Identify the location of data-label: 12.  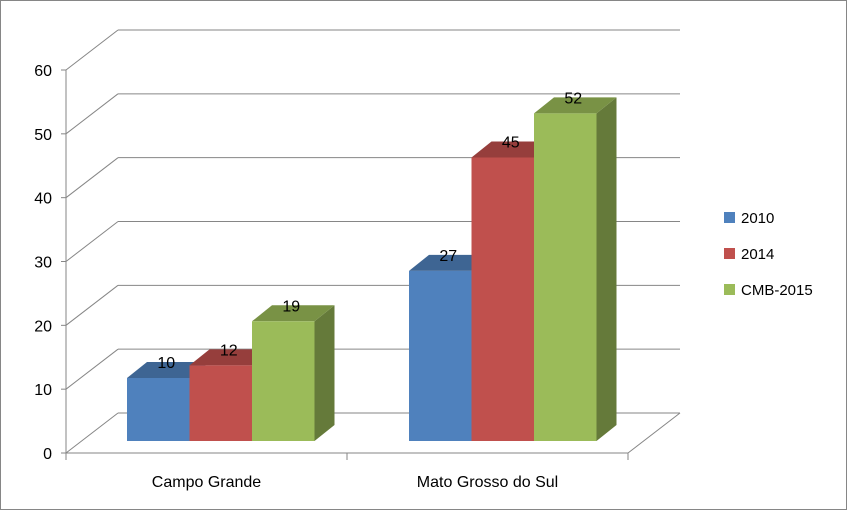
(229, 350).